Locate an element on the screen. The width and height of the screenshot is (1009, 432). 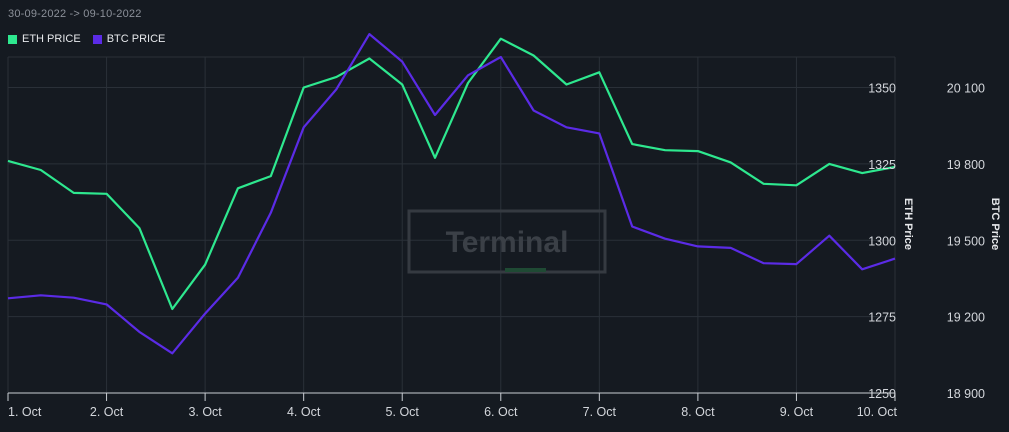
eth-axis-title: ETH Price is located at coordinates (908, 224).